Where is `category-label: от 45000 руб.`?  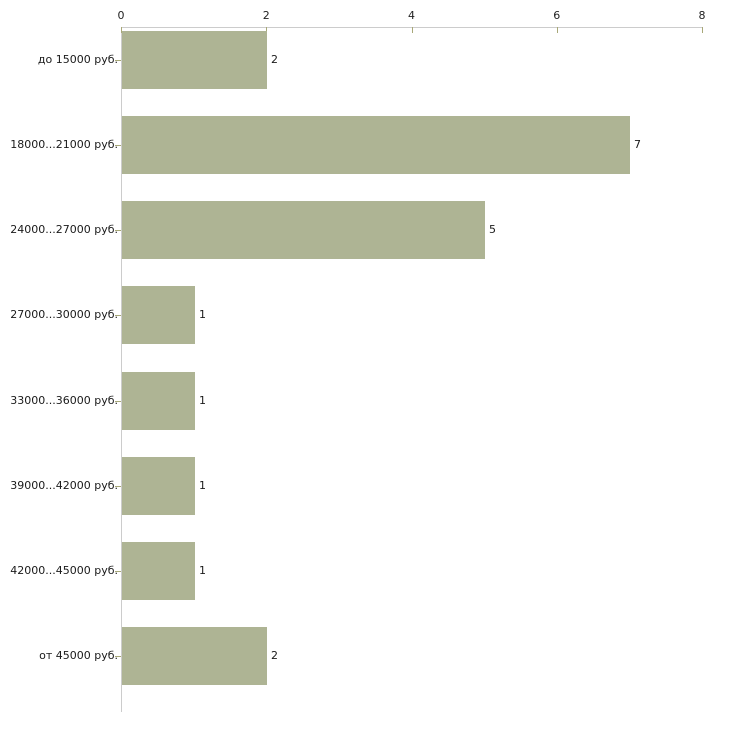
category-label: от 45000 руб. is located at coordinates (78, 655).